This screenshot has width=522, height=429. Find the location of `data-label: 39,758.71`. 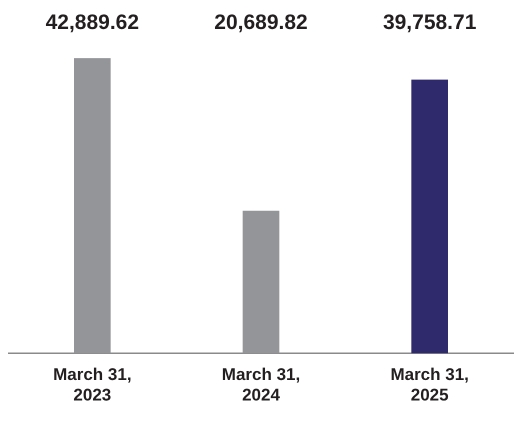

data-label: 39,758.71 is located at coordinates (429, 22).